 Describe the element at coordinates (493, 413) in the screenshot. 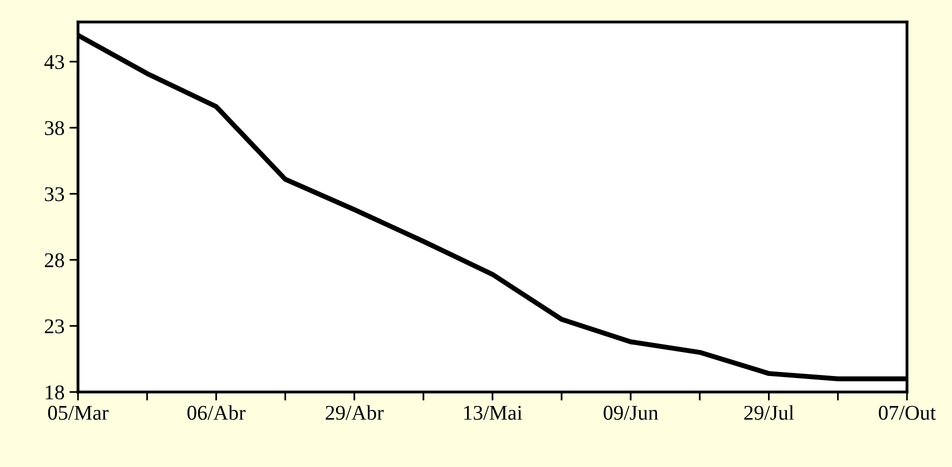

I see `x-tick-label: 13/Mai` at that location.